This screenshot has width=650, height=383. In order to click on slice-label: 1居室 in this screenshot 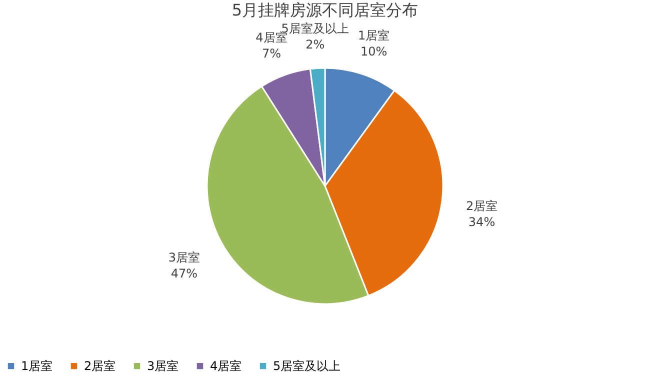, I will do `click(374, 35)`.